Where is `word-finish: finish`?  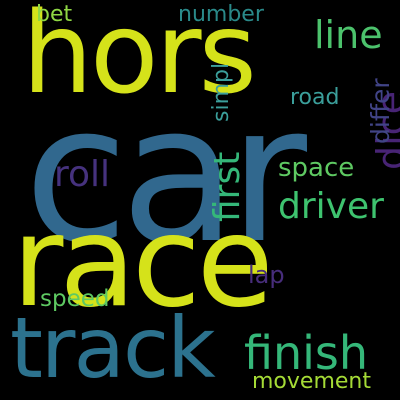 word-finish: finish is located at coordinates (306, 353).